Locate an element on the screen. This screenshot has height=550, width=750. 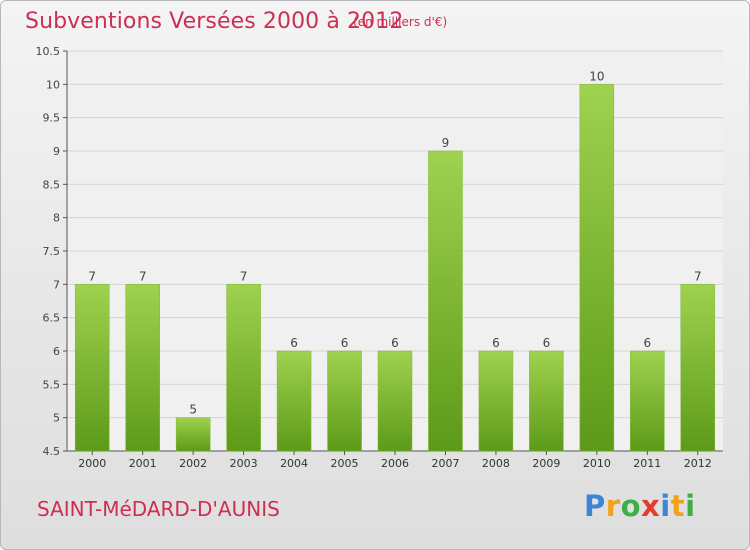
y-tick-label: 5 is located at coordinates (56, 418).